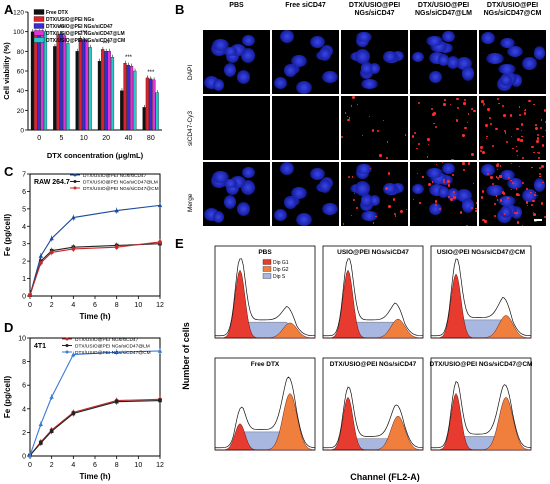 This screenshot has height=484, width=550. What do you see at coordinates (481, 364) in the screenshot?
I see `histogram-title: DTX/USIO@PEI NGs/siCD47@CM` at bounding box center [481, 364].